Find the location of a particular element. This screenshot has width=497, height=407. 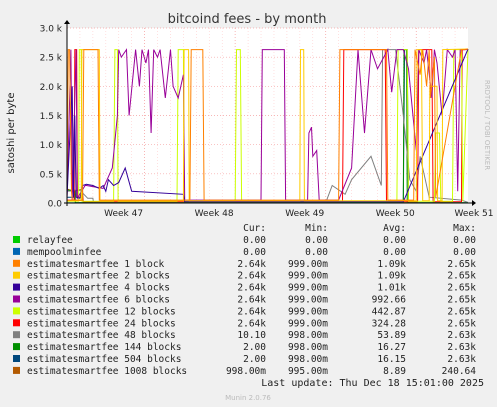

legend-series-name: estimatesmartfee 24 blocks is located at coordinates (101, 323).